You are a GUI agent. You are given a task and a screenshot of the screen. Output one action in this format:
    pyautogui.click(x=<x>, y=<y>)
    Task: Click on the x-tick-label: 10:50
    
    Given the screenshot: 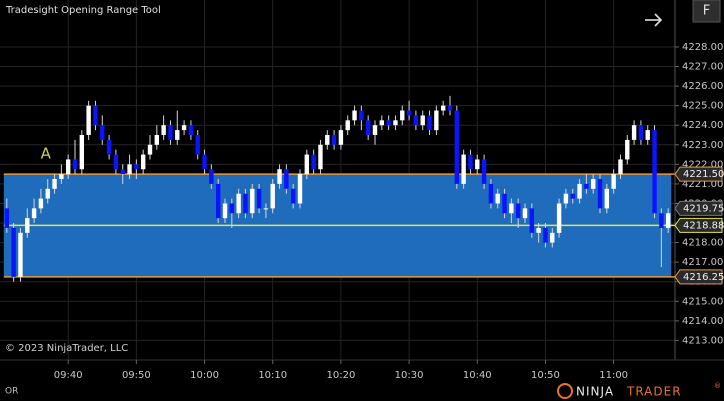 What is the action you would take?
    pyautogui.click(x=545, y=375)
    